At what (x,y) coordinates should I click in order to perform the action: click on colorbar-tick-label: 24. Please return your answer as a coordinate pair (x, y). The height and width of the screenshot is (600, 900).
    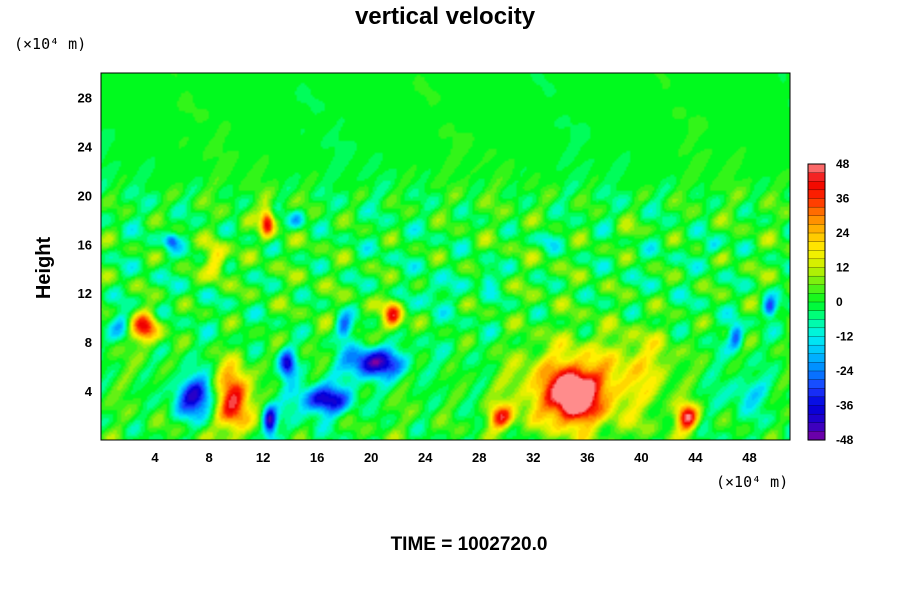
    Looking at the image, I should click on (843, 233).